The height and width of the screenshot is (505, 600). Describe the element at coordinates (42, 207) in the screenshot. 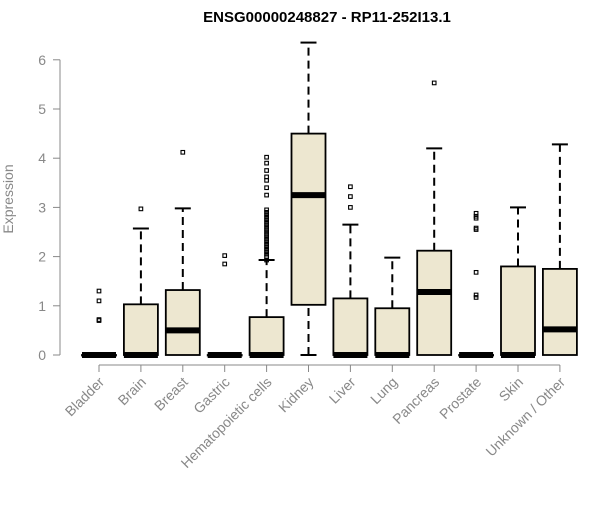

I see `y-tick-label: 3` at that location.